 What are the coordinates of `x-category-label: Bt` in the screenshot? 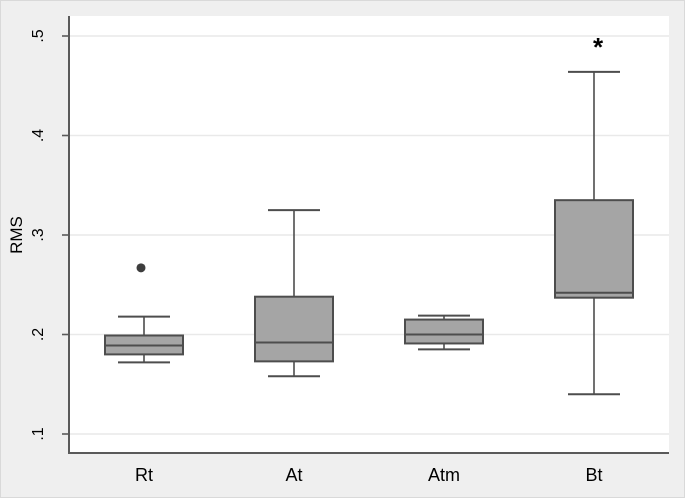 It's located at (593, 475).